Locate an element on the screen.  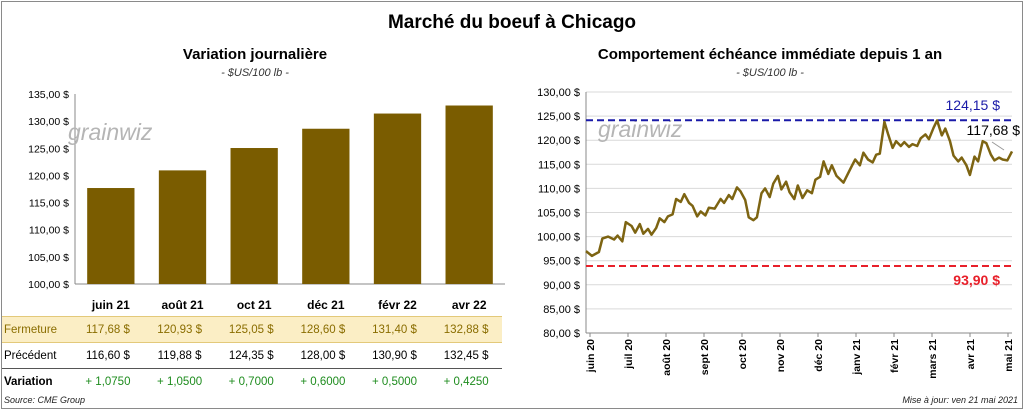
table-cell: 132,45 $ is located at coordinates (466, 355).